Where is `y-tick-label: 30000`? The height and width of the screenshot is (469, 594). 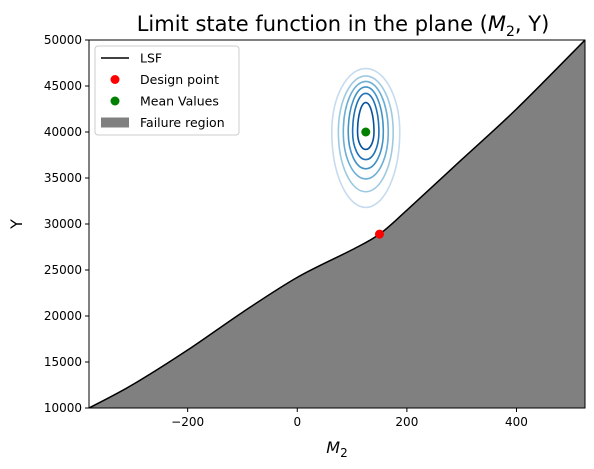 y-tick-label: 30000 is located at coordinates (63, 224).